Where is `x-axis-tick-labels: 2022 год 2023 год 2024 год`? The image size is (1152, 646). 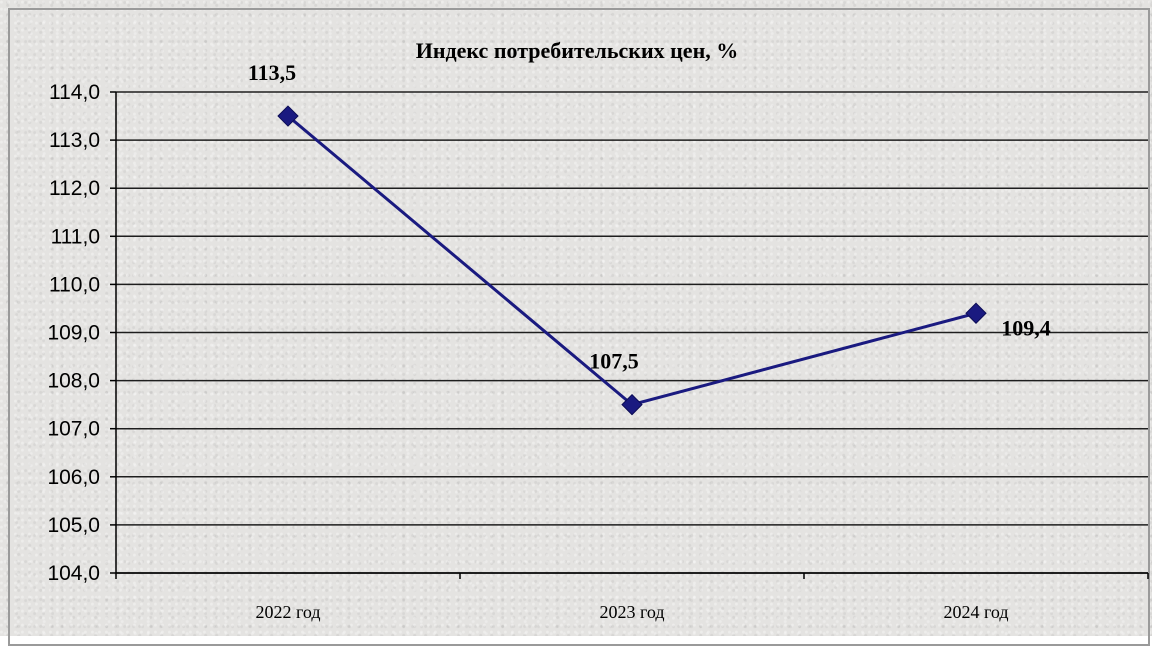 x-axis-tick-labels: 2022 год 2023 год 2024 год is located at coordinates (631, 612).